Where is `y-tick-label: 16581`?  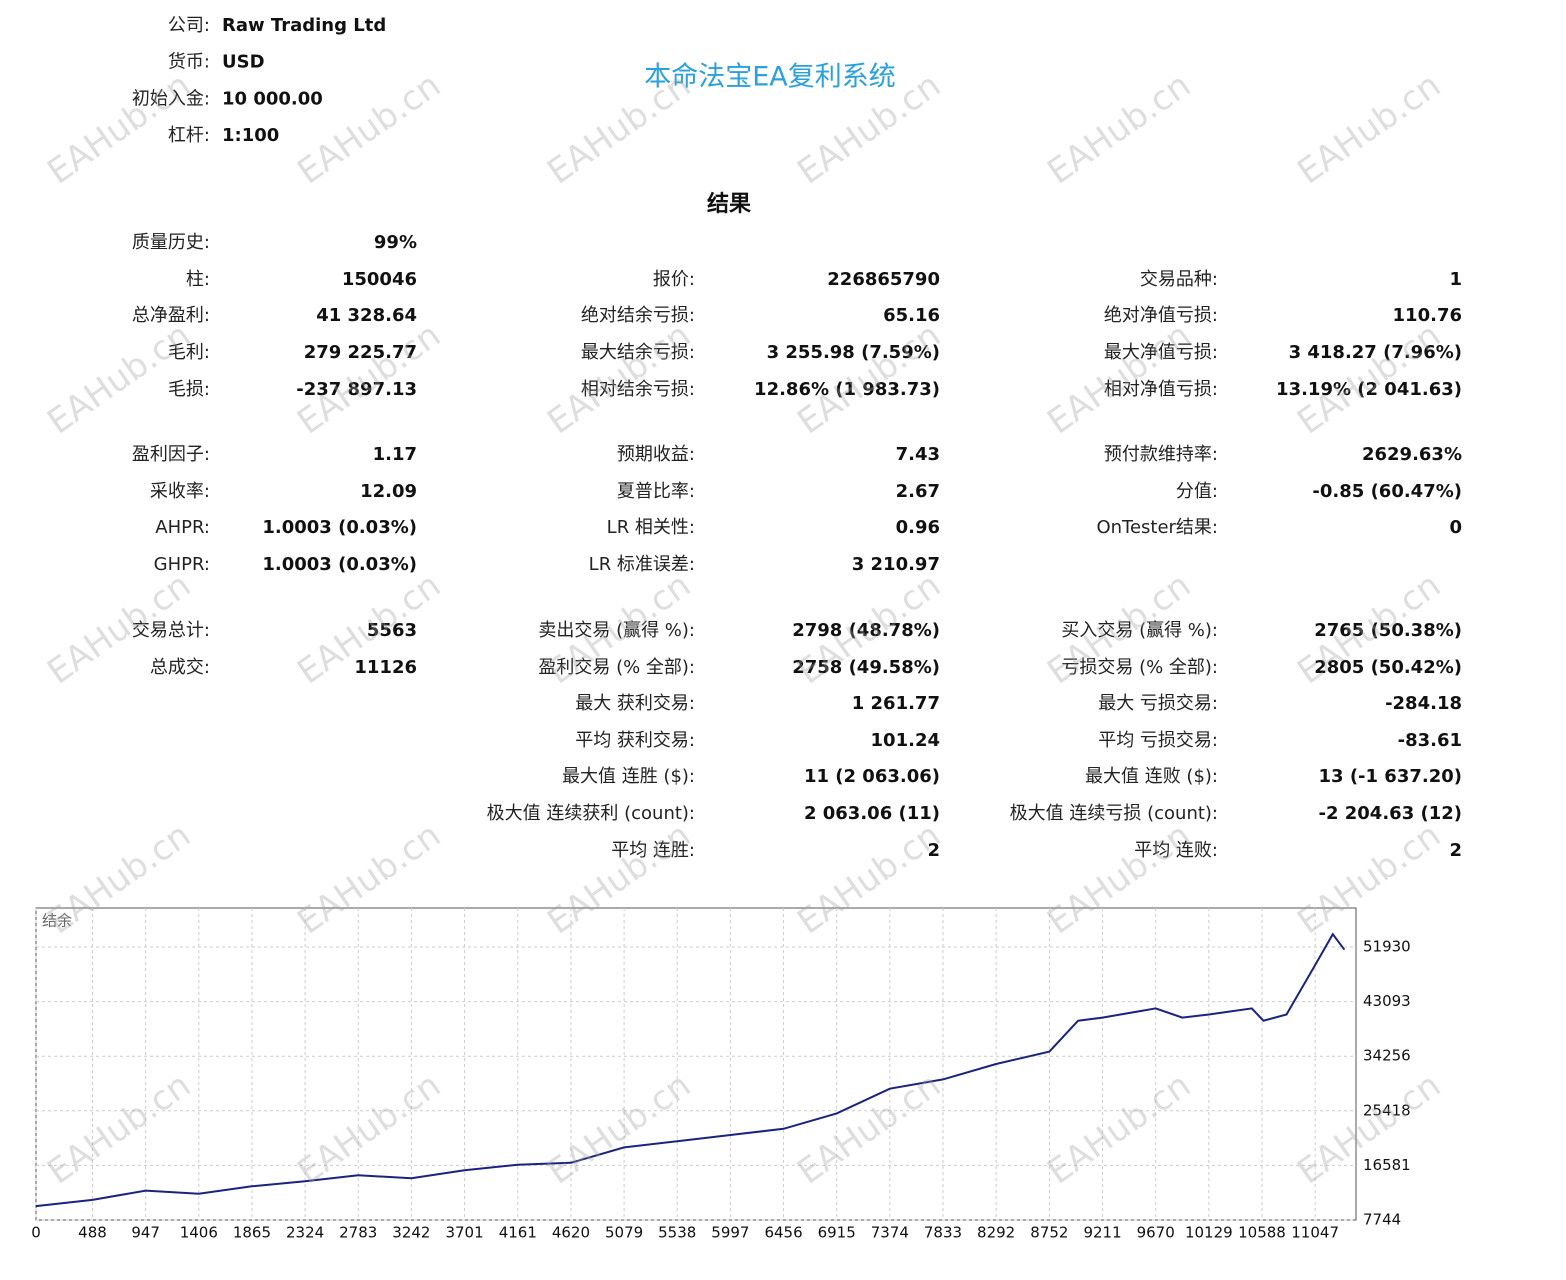
y-tick-label: 16581 is located at coordinates (1387, 1165).